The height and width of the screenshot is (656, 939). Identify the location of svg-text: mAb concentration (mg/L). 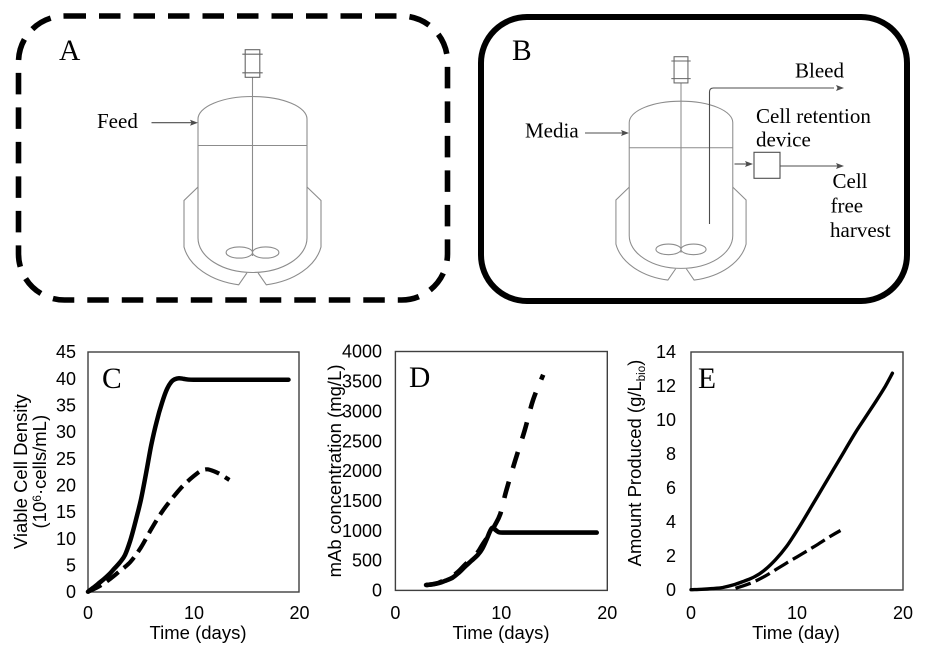
(334, 470).